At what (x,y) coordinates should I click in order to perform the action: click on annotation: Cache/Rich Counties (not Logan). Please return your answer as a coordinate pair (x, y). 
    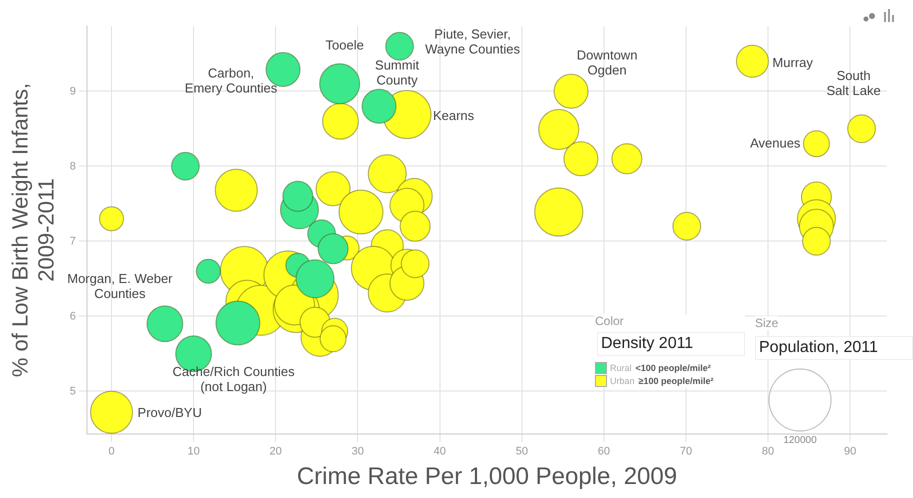
    Looking at the image, I should click on (234, 379).